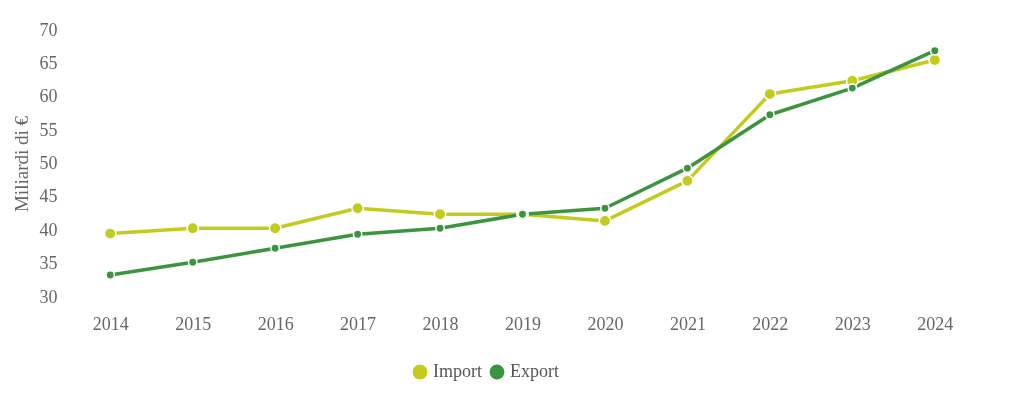 The width and height of the screenshot is (1011, 393). What do you see at coordinates (358, 323) in the screenshot?
I see `x-tick-label: 2017` at bounding box center [358, 323].